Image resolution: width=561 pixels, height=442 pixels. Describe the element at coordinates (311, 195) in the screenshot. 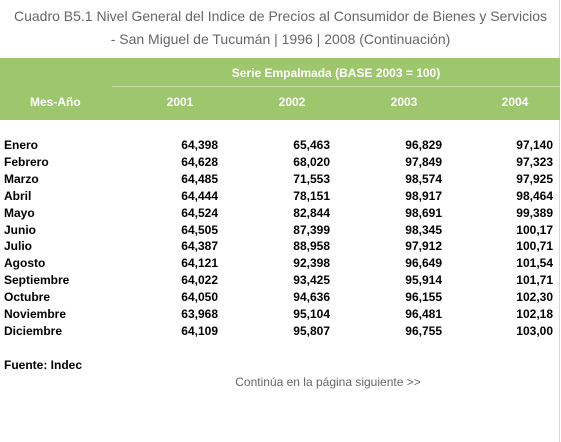

I see `cell-value: 78,151` at that location.